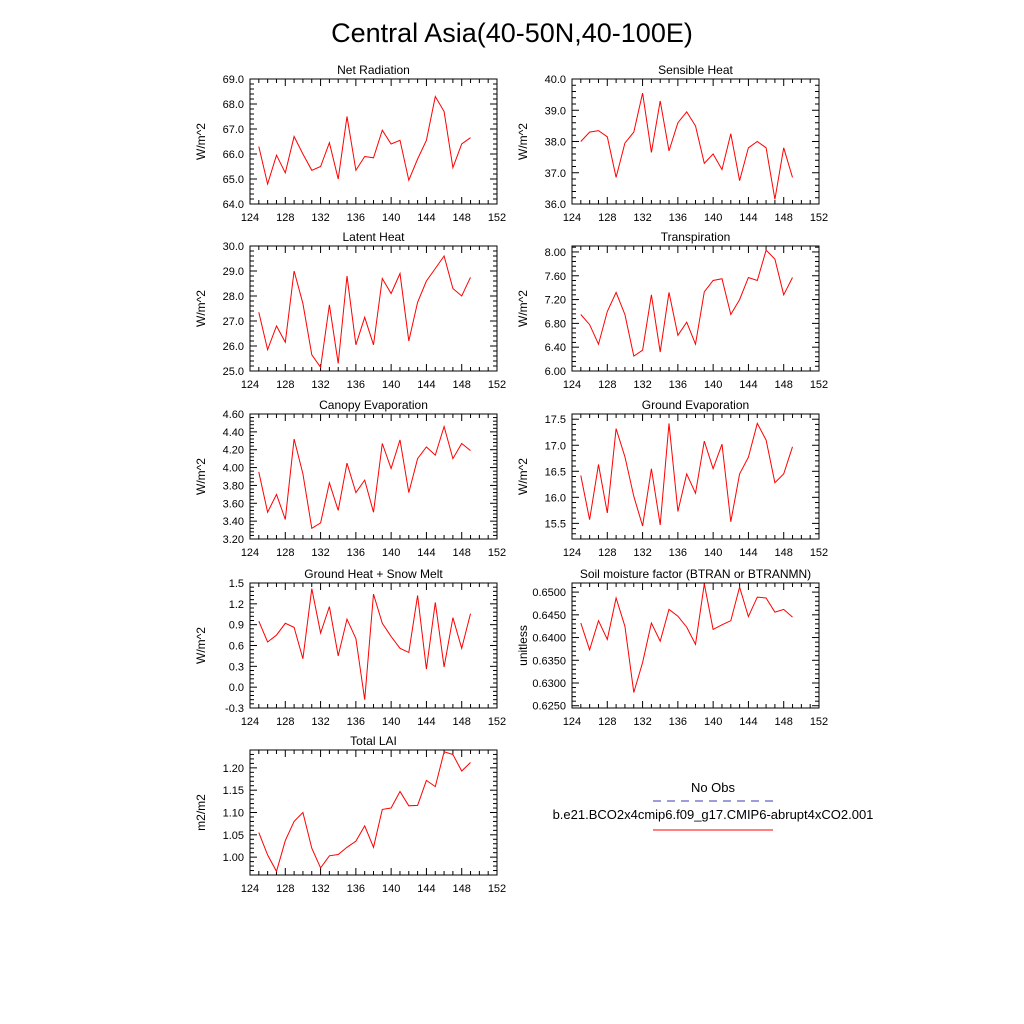 Image resolution: width=1024 pixels, height=1024 pixels. I want to click on y-tick-label: 0.6, so click(236, 647).